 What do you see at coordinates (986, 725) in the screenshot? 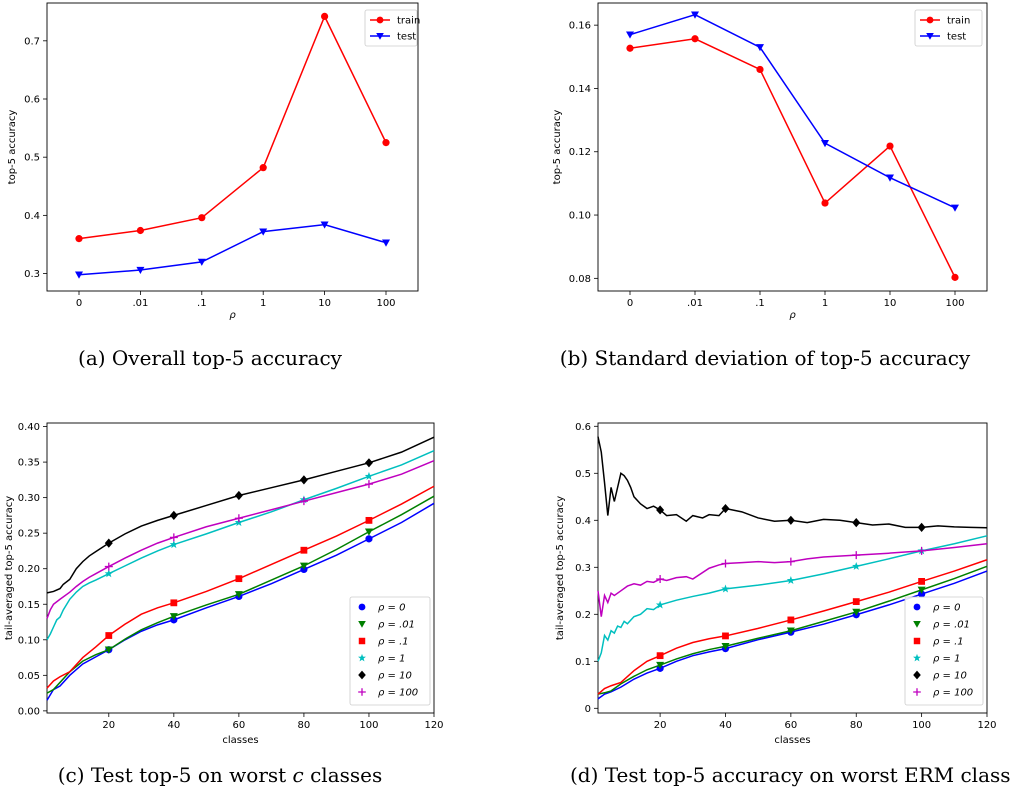
I see `x-tick-label: 120` at bounding box center [986, 725].